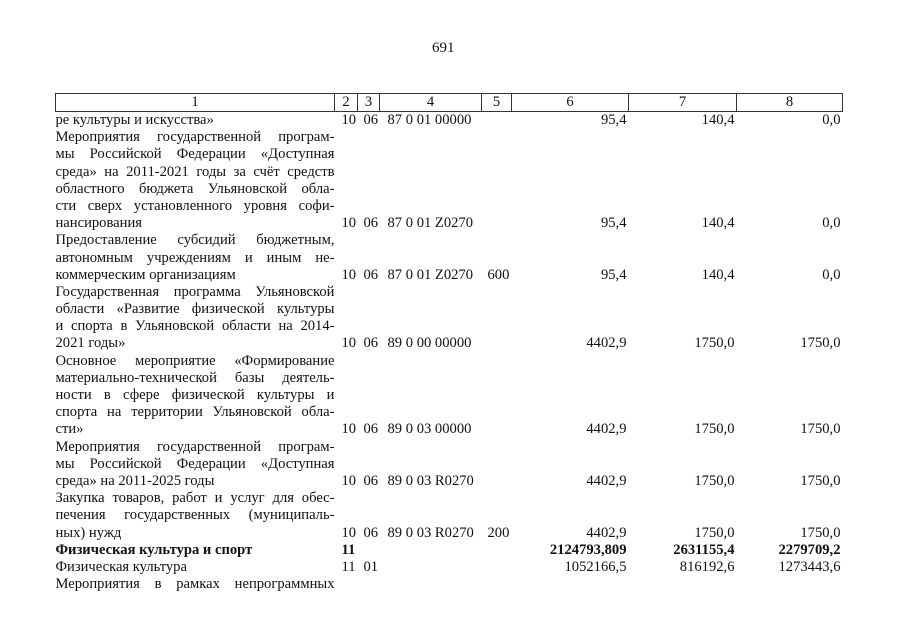  I want to click on description-line: ности в сфере физической культуры и, so click(195, 395).